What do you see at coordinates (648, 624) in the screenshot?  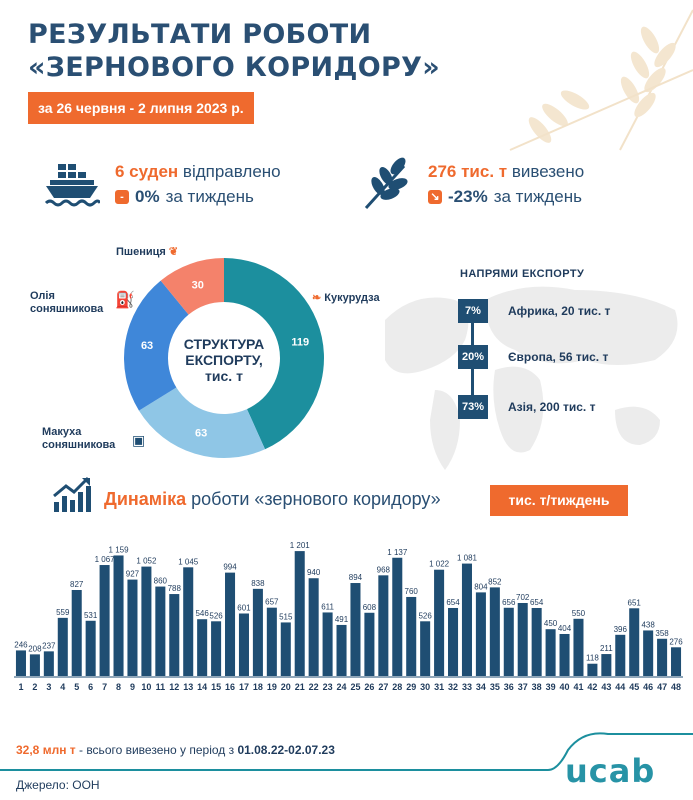 I see `bar-value-label: 438` at bounding box center [648, 624].